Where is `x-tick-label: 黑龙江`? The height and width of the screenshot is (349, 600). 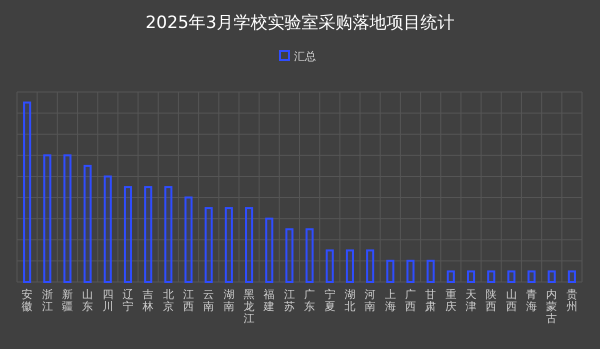
x-tick-label: 黑龙江 is located at coordinates (249, 306).